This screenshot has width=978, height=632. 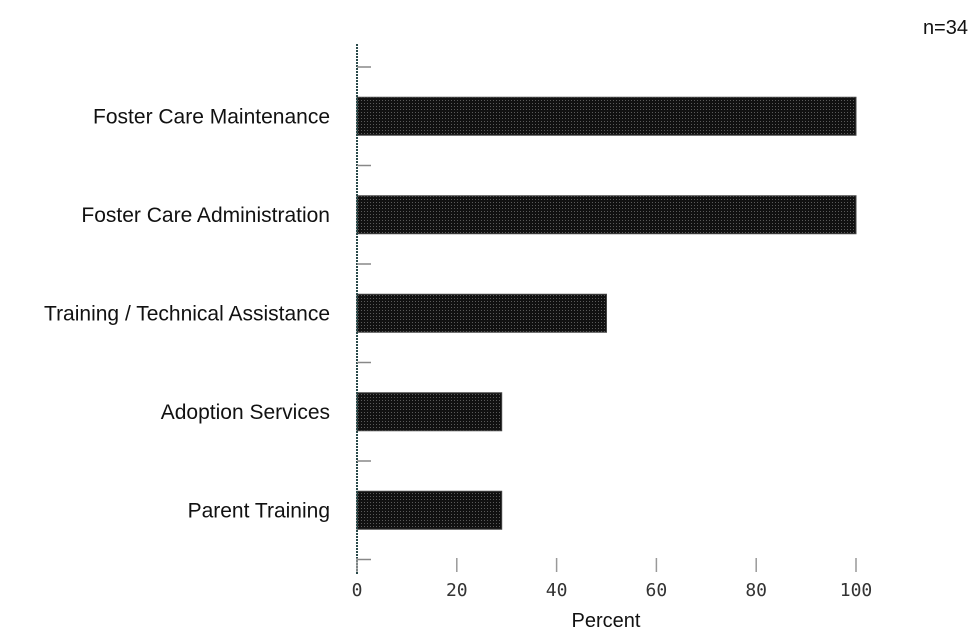 I want to click on x-axis-title: Percent, so click(x=606, y=621).